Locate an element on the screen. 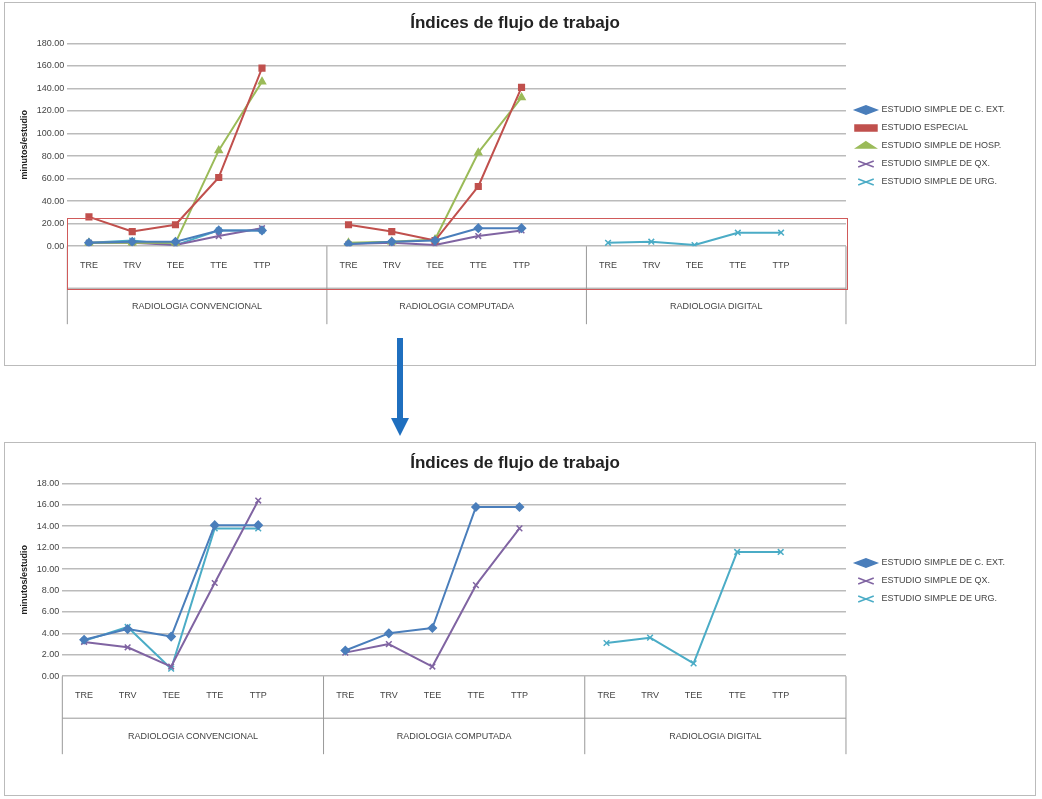 This screenshot has width=1042, height=799. y-tick-label: 40.00 is located at coordinates (53, 200).